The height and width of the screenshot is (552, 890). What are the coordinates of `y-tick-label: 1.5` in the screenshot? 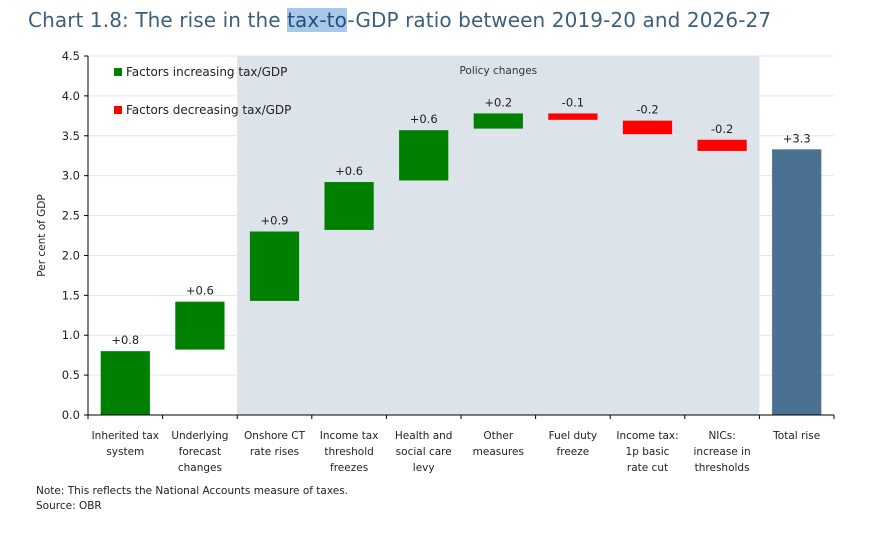 It's located at (71, 295).